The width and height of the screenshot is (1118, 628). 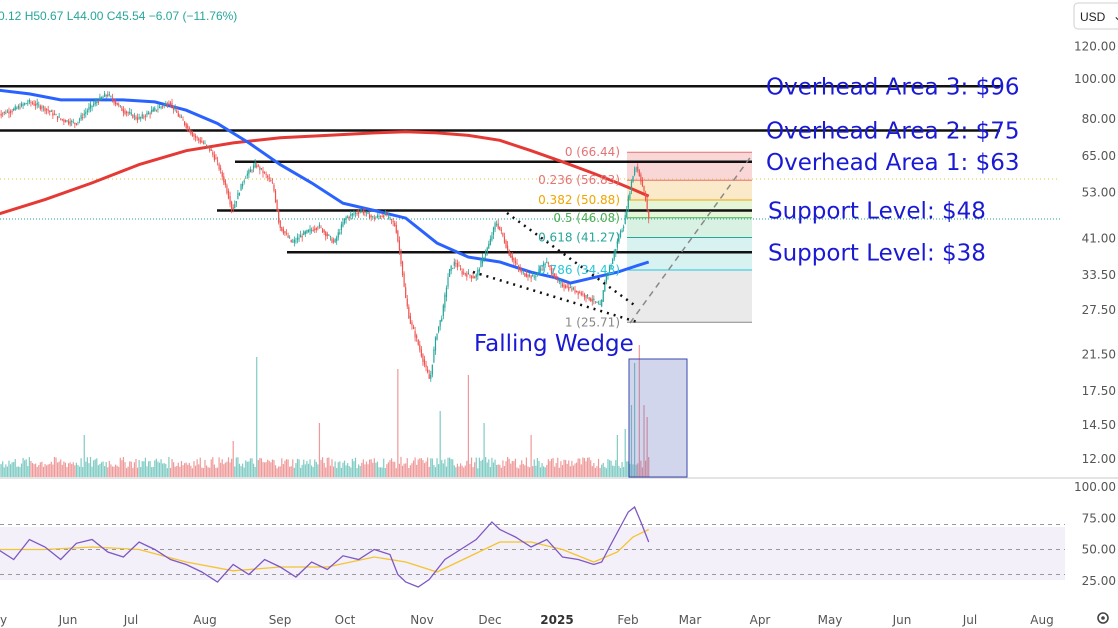 I want to click on falling-wedge-lines, so click(x=612, y=239).